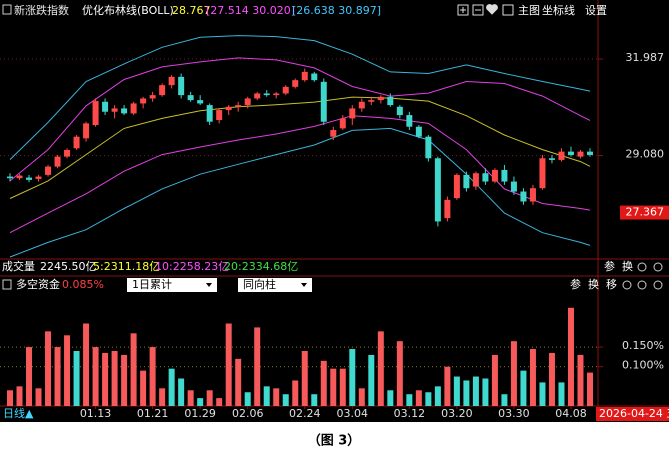 The height and width of the screenshot is (462, 669). Describe the element at coordinates (126, 266) in the screenshot. I see `volume-ma5: 5:2311.18亿` at that location.